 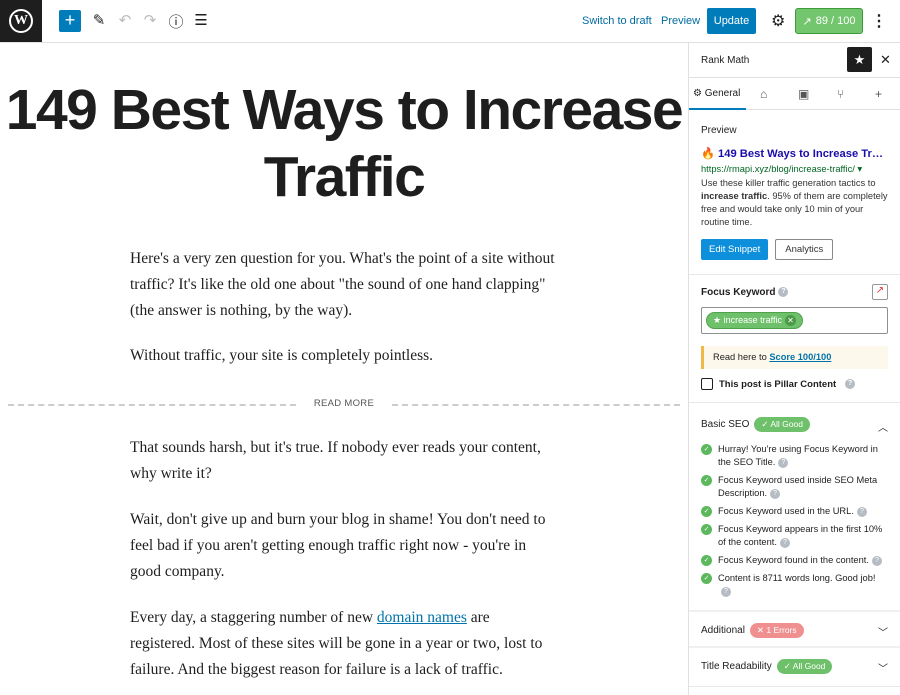 What do you see at coordinates (344, 143) in the screenshot?
I see `post-title: 149 Best Ways to Increase Traffic` at bounding box center [344, 143].